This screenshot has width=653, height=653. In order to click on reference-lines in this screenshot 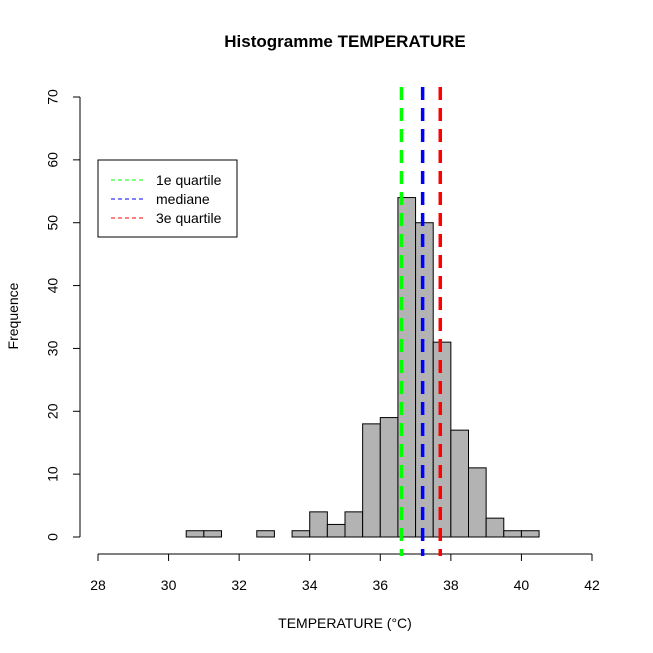, I will do `click(421, 321)`.